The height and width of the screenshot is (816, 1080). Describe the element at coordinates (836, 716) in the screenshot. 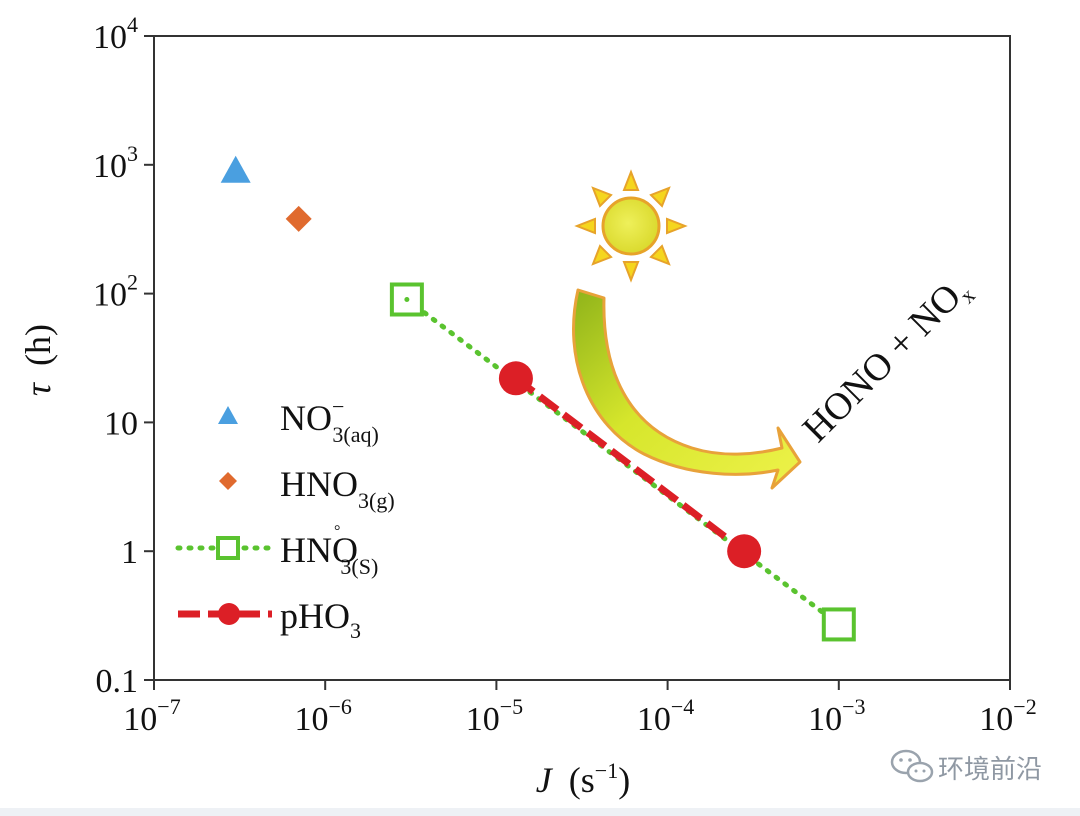

I see `x-tick-label-4: 10⁻³` at that location.